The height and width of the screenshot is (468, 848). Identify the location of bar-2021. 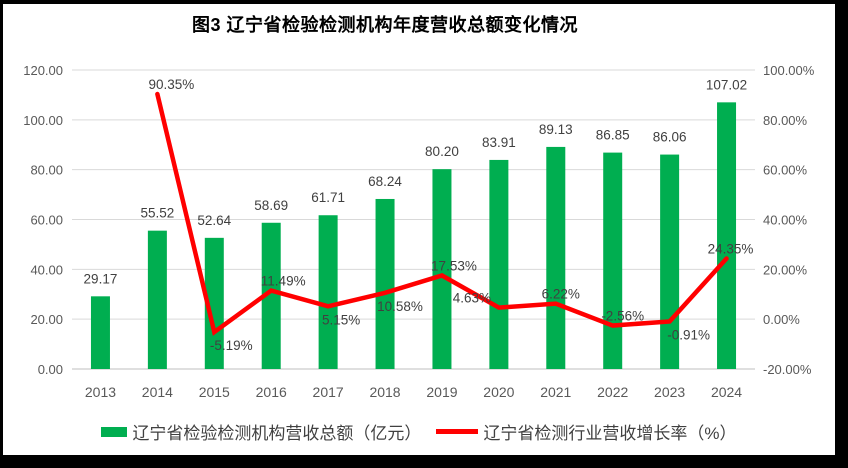
(556, 257).